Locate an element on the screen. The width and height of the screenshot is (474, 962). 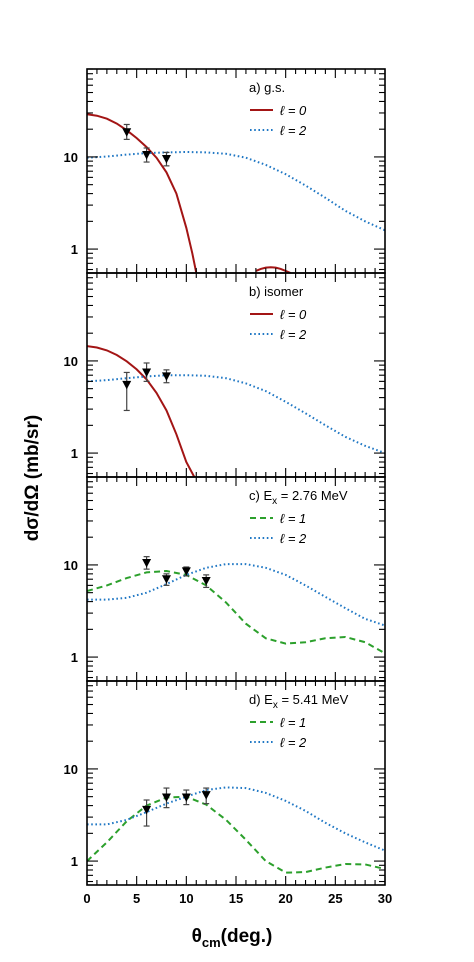
x-tick-label: 15 is located at coordinates (236, 898).